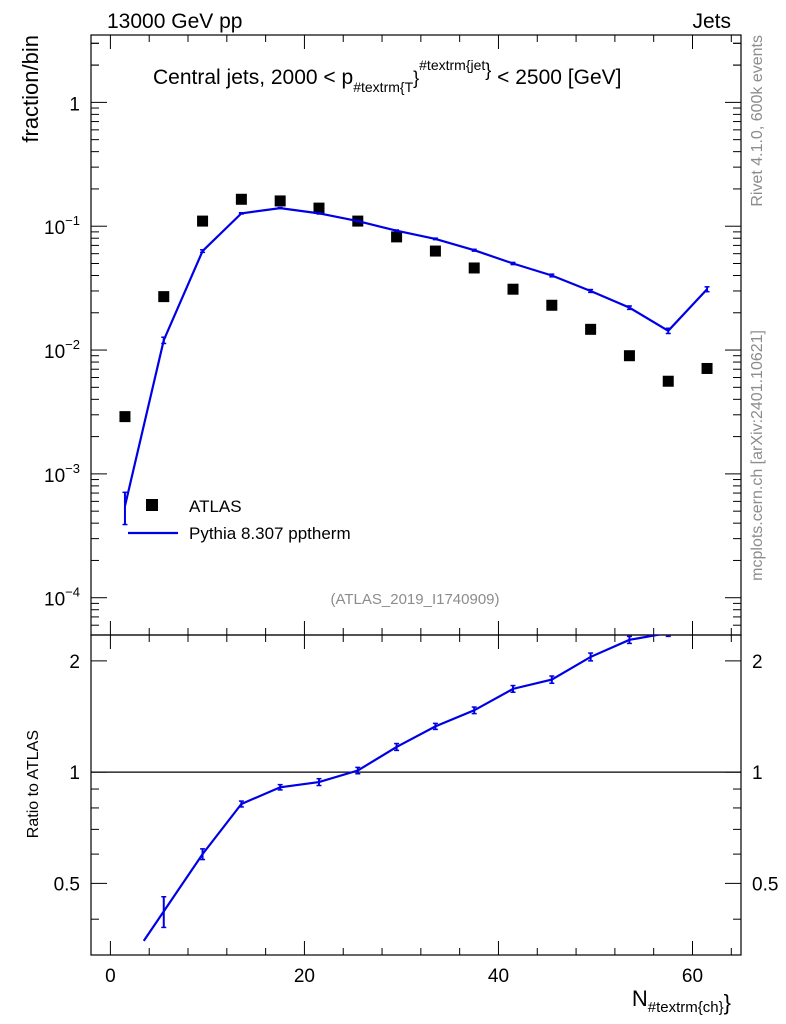 This screenshot has width=786, height=1024. I want to click on y-tick-label: 10⁻¹, so click(62, 226).